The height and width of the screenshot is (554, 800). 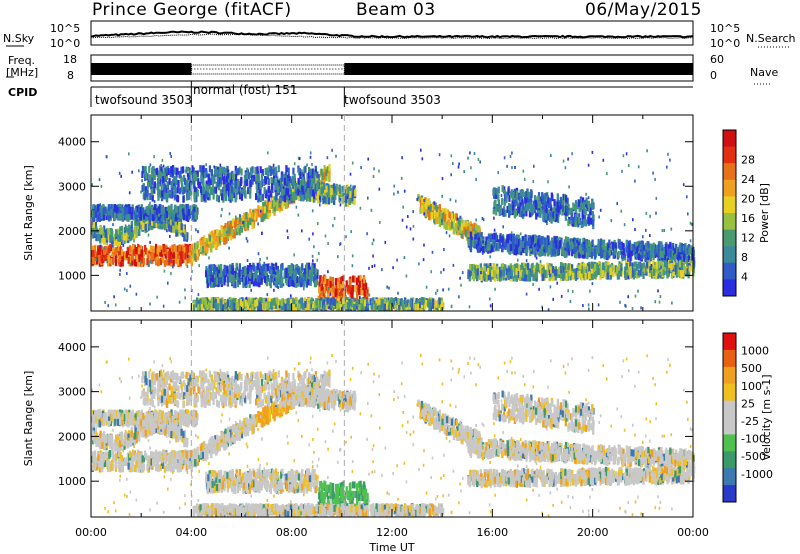 What do you see at coordinates (143, 100) in the screenshot?
I see `cpid-segment-1: twofsound 3503` at bounding box center [143, 100].